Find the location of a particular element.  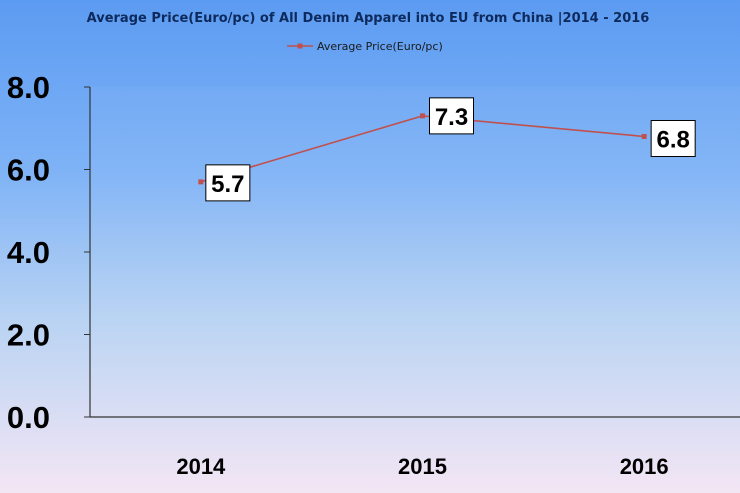

x-tick-label: 2016 is located at coordinates (644, 466).